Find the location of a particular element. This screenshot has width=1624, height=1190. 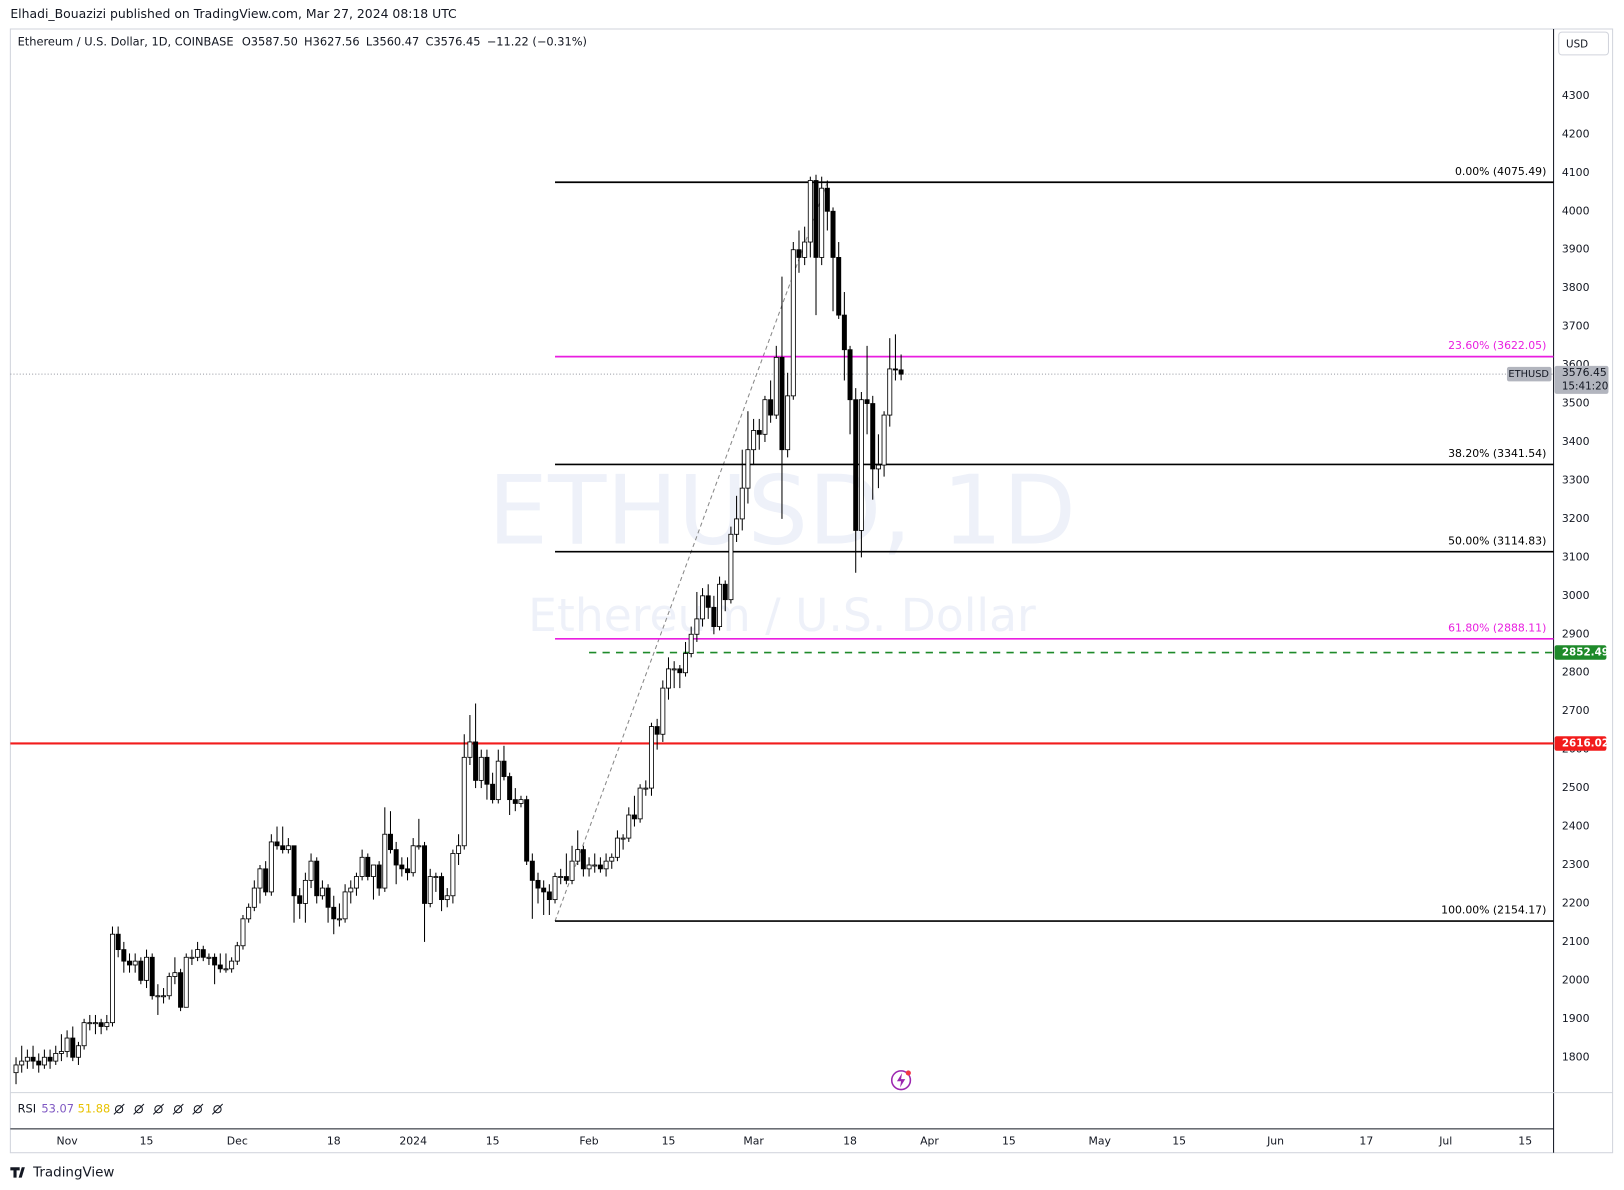

fib-label: 50.00% (3114.83) is located at coordinates (1497, 540).